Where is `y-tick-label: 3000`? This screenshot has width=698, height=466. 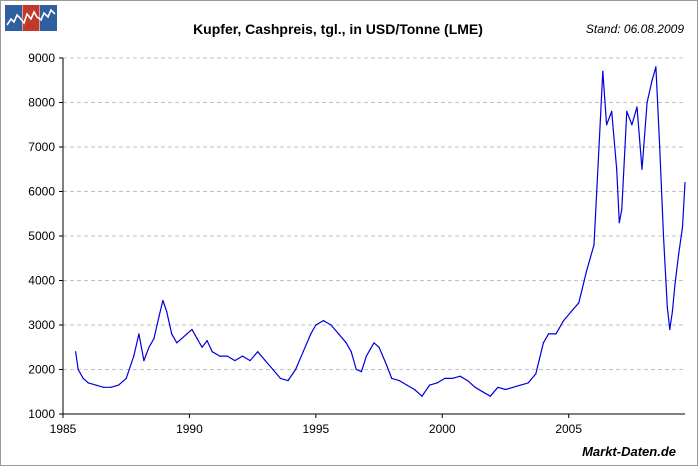
y-tick-label: 3000 is located at coordinates (41, 325).